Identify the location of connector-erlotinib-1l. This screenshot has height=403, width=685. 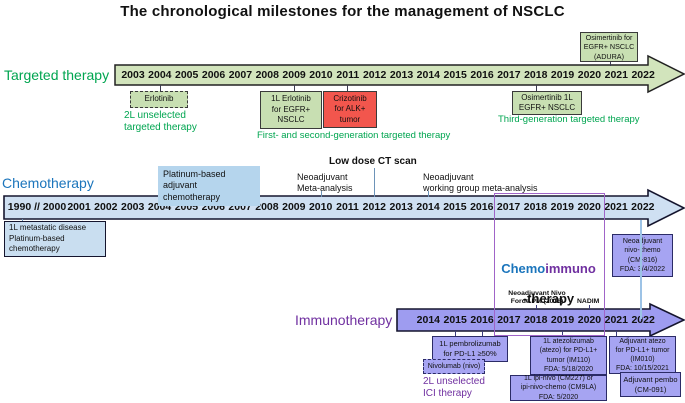
(294, 88).